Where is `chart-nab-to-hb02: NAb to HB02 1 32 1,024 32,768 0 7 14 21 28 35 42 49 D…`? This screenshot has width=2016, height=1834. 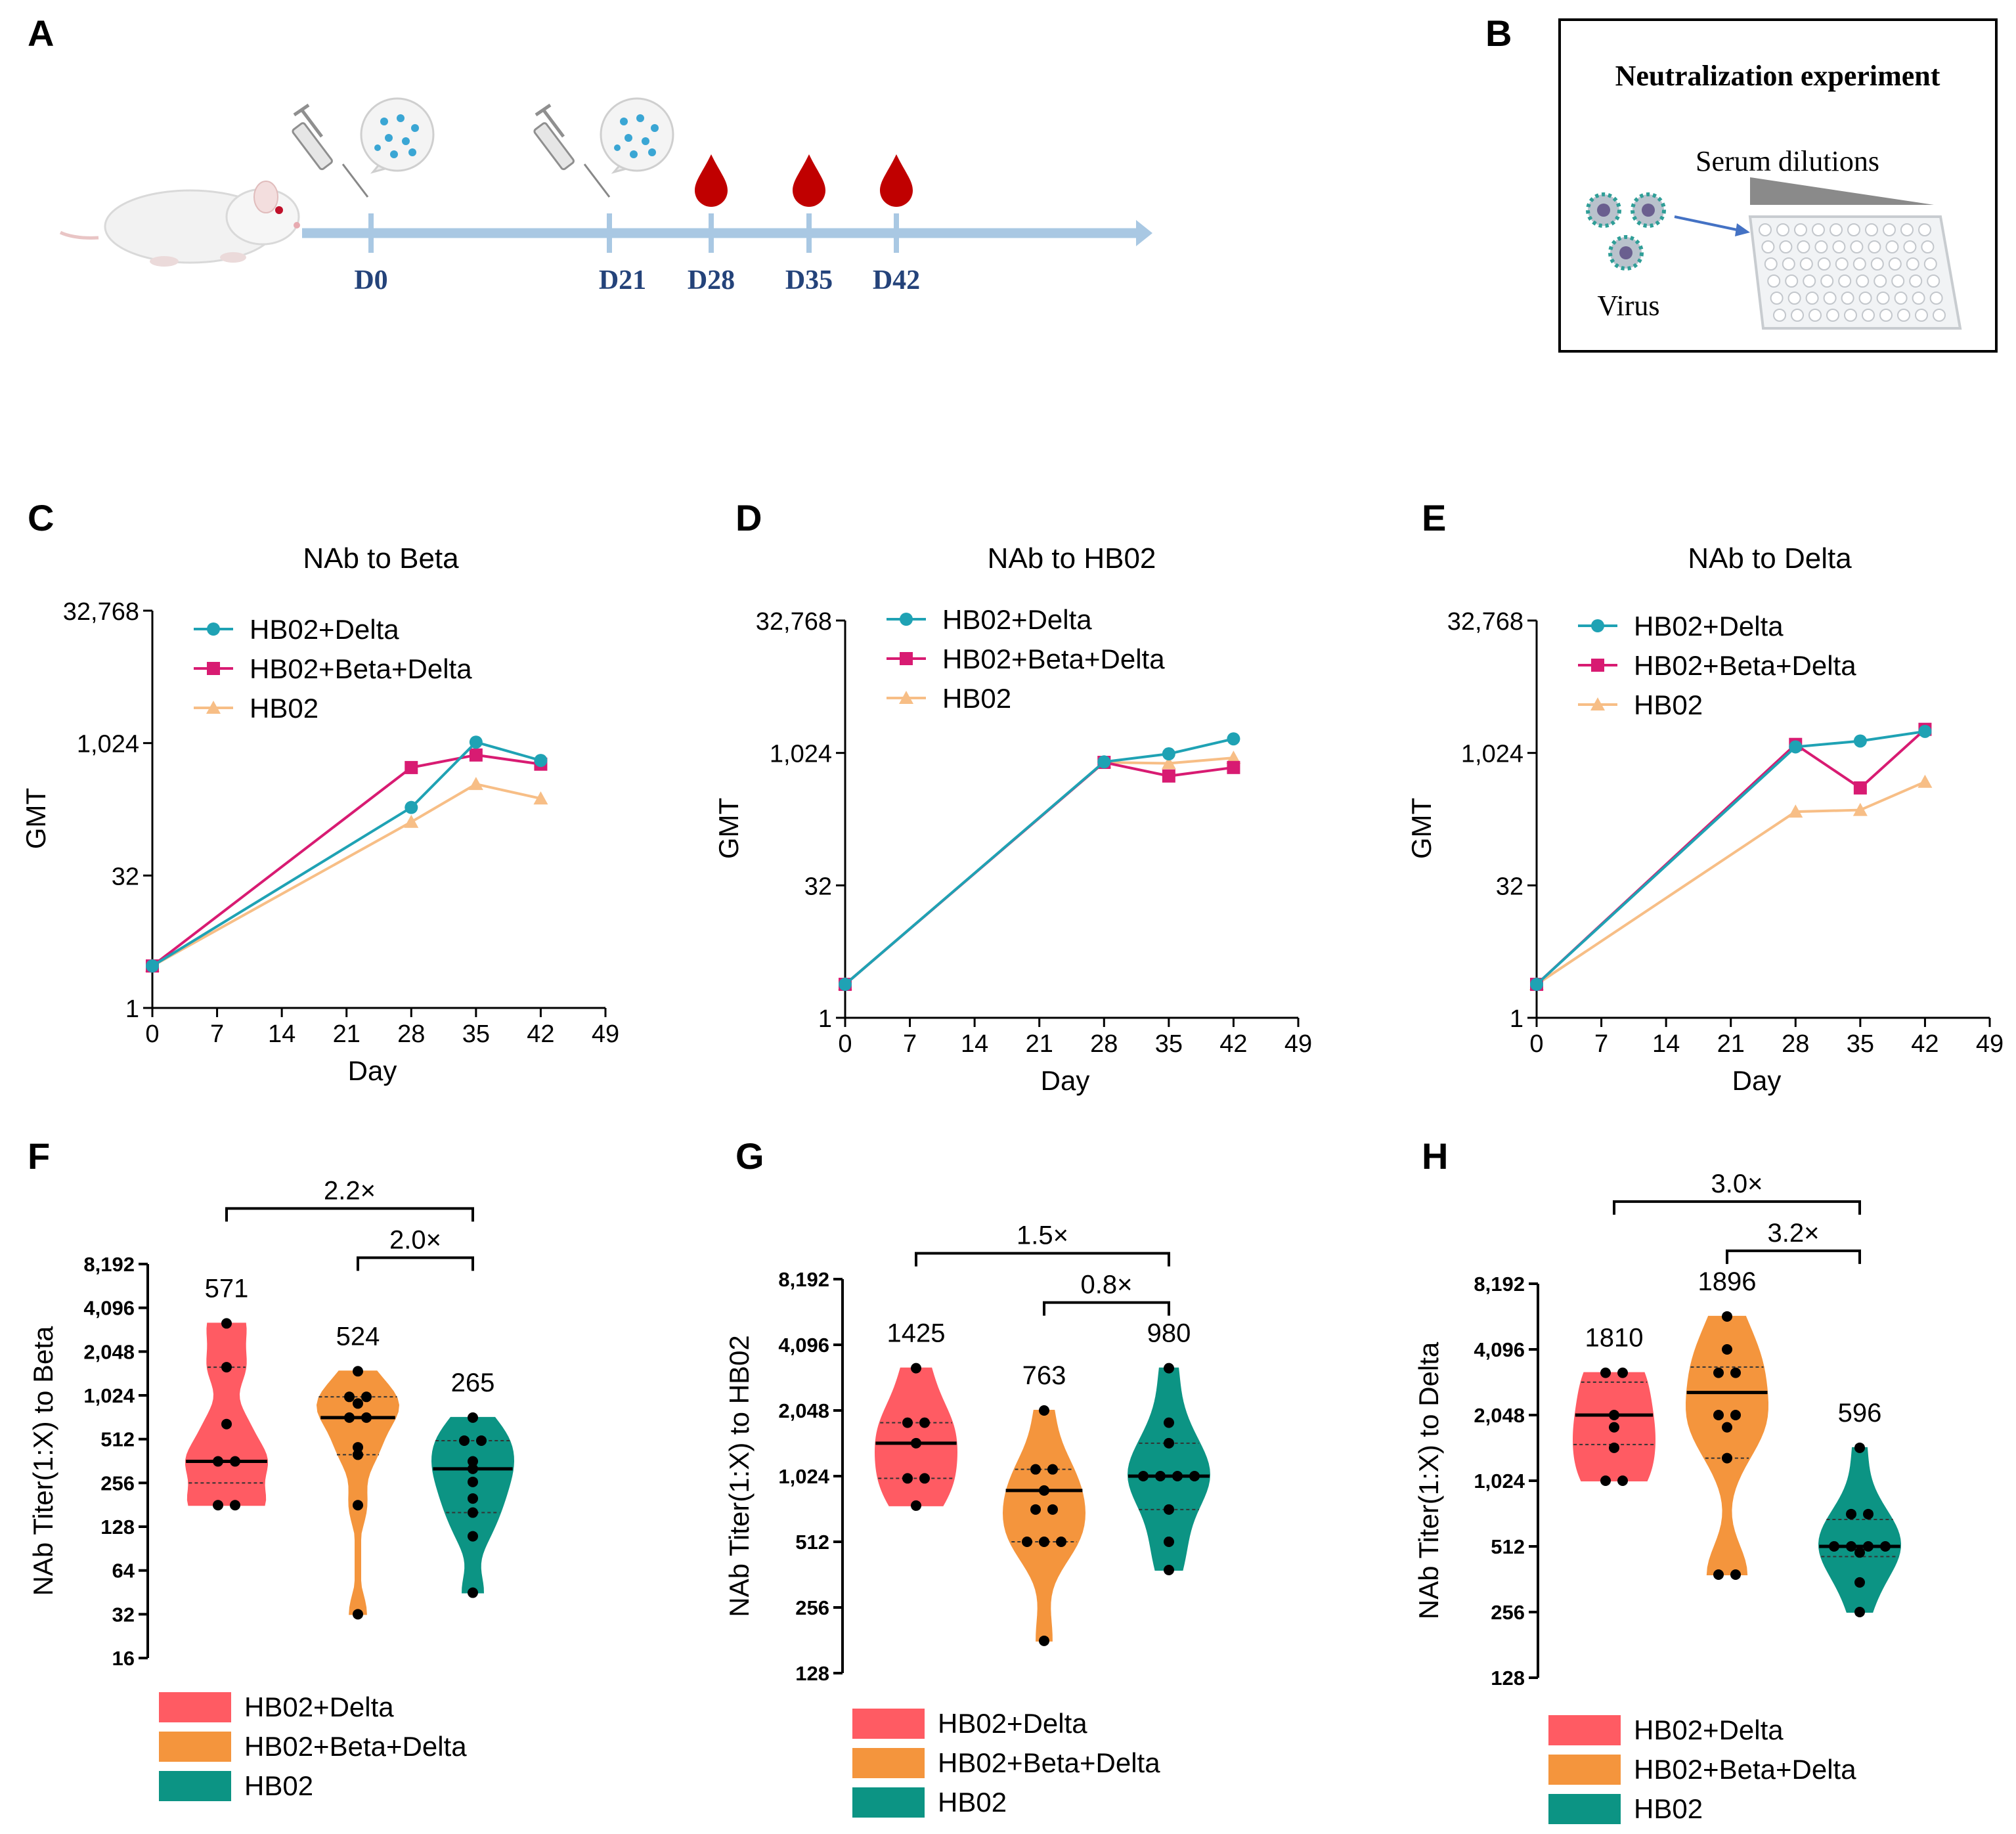
chart-nab-to-hb02: NAb to HB02 1 32 1,024 32,768 0 7 14 21 28 35 42 49 D… is located at coordinates (1012, 819).